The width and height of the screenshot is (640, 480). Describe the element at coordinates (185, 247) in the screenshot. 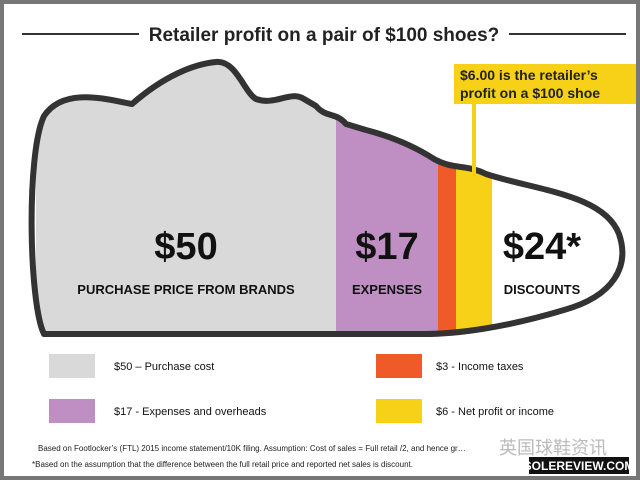

I see `segment-value: $50` at that location.